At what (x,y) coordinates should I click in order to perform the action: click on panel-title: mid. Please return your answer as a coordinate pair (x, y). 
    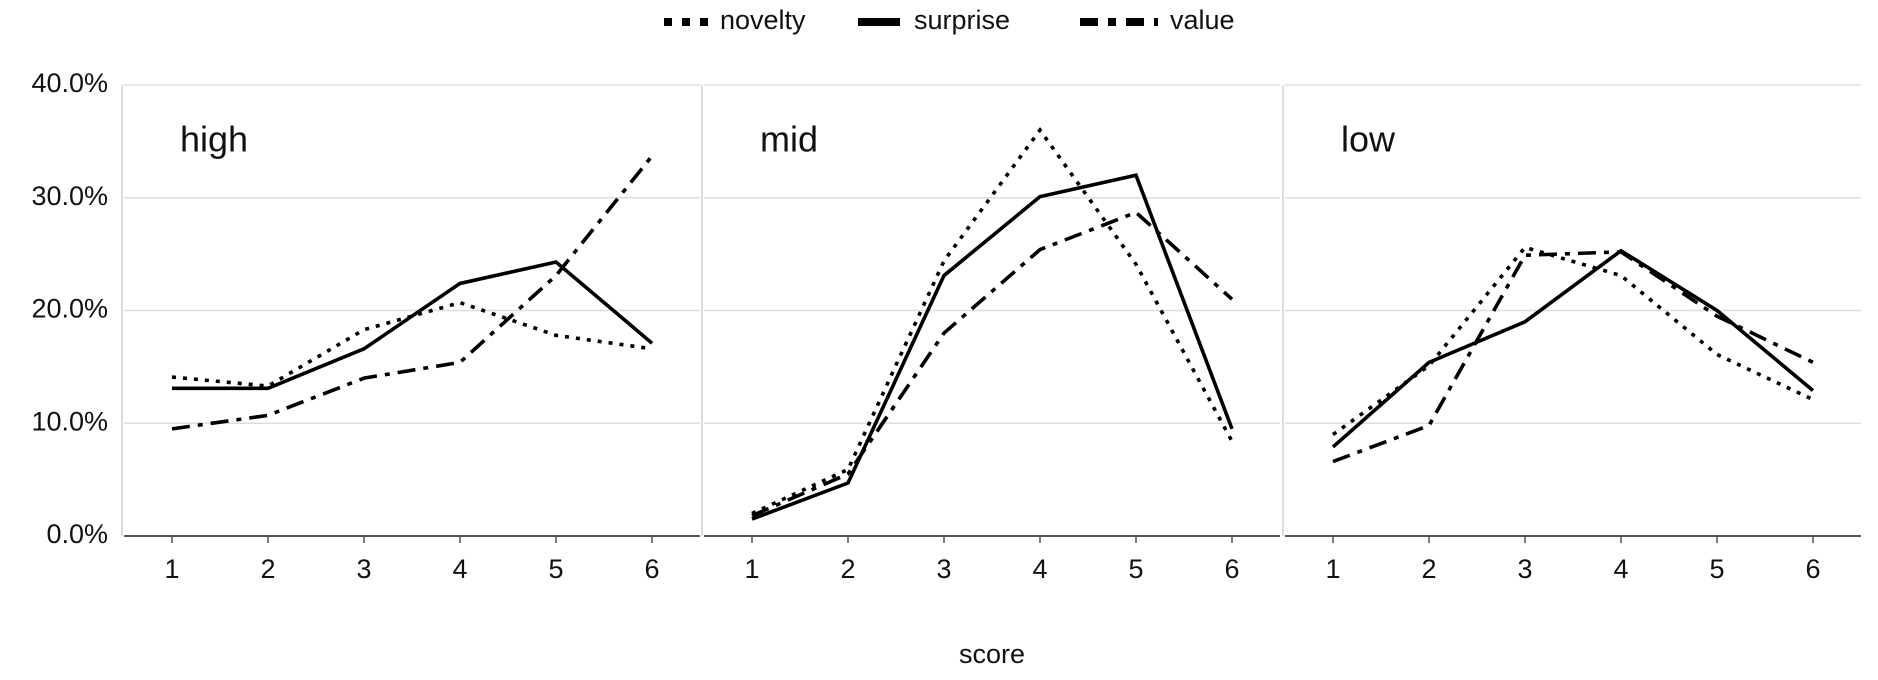
    Looking at the image, I should click on (789, 139).